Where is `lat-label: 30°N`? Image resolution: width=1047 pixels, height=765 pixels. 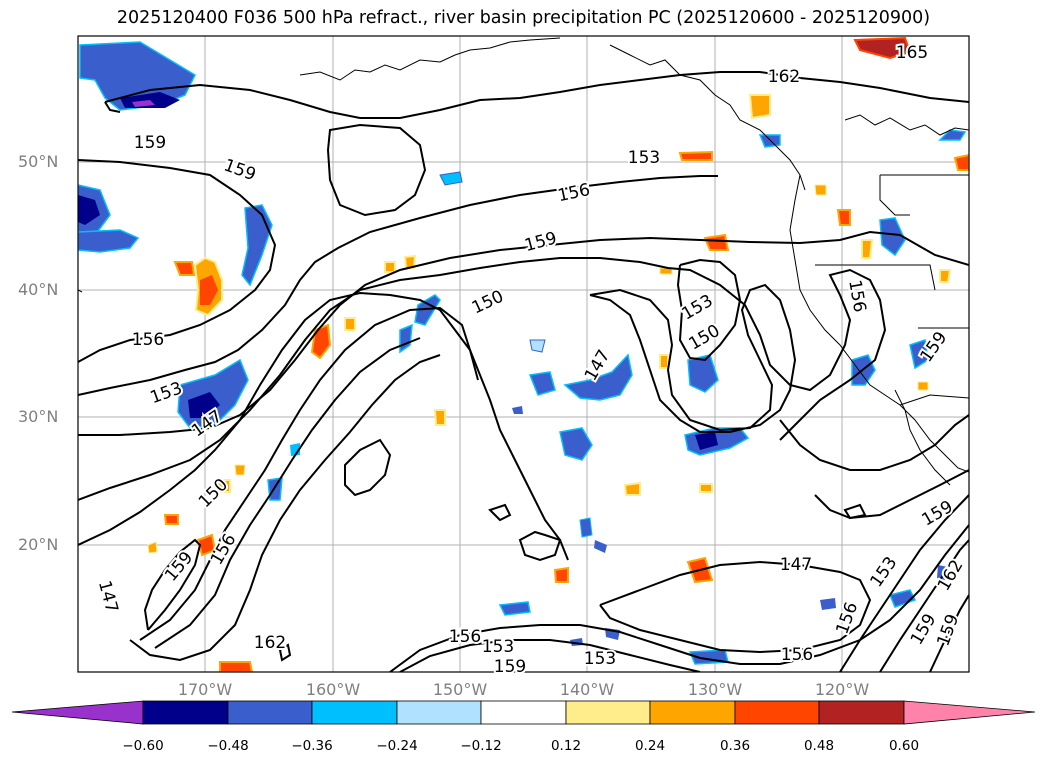 lat-label: 30°N is located at coordinates (38, 416).